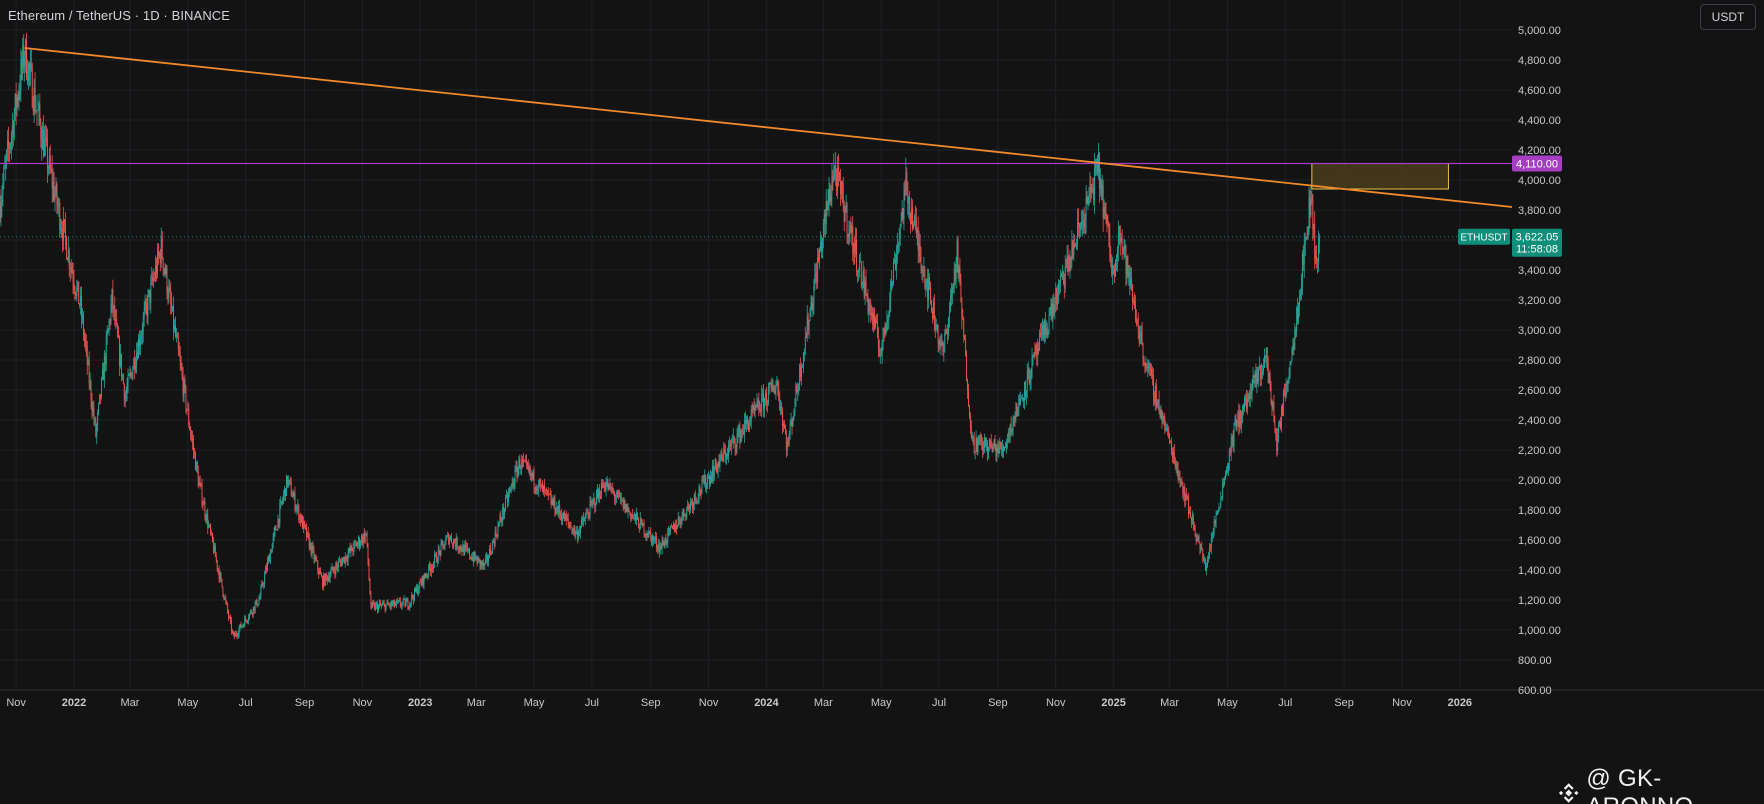 The width and height of the screenshot is (1764, 804). I want to click on watermark: @ GK-ARONNO, so click(1660, 784).